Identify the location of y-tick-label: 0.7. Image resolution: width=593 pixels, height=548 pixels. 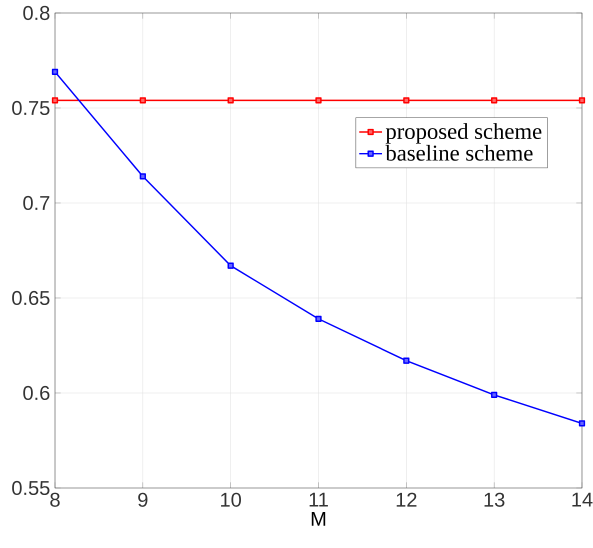
(36, 203).